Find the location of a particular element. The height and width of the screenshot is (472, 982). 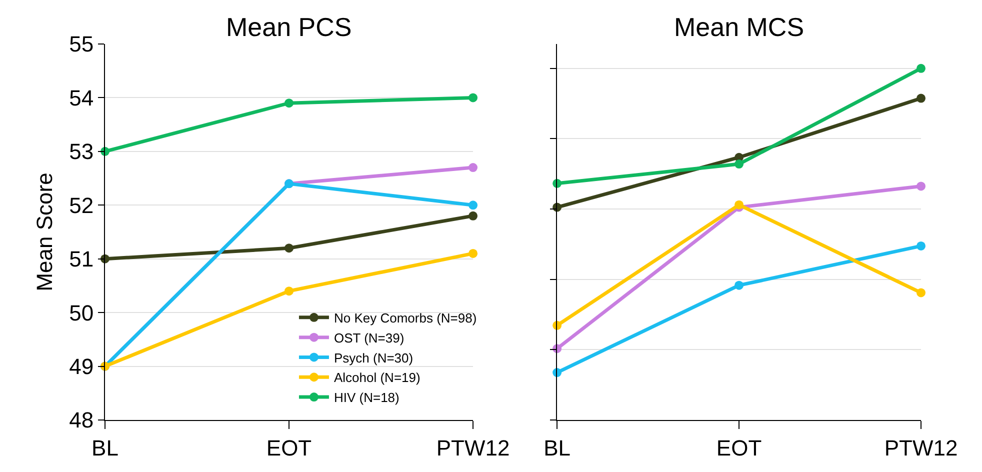

legend-label: Psych (N=30) is located at coordinates (374, 358).